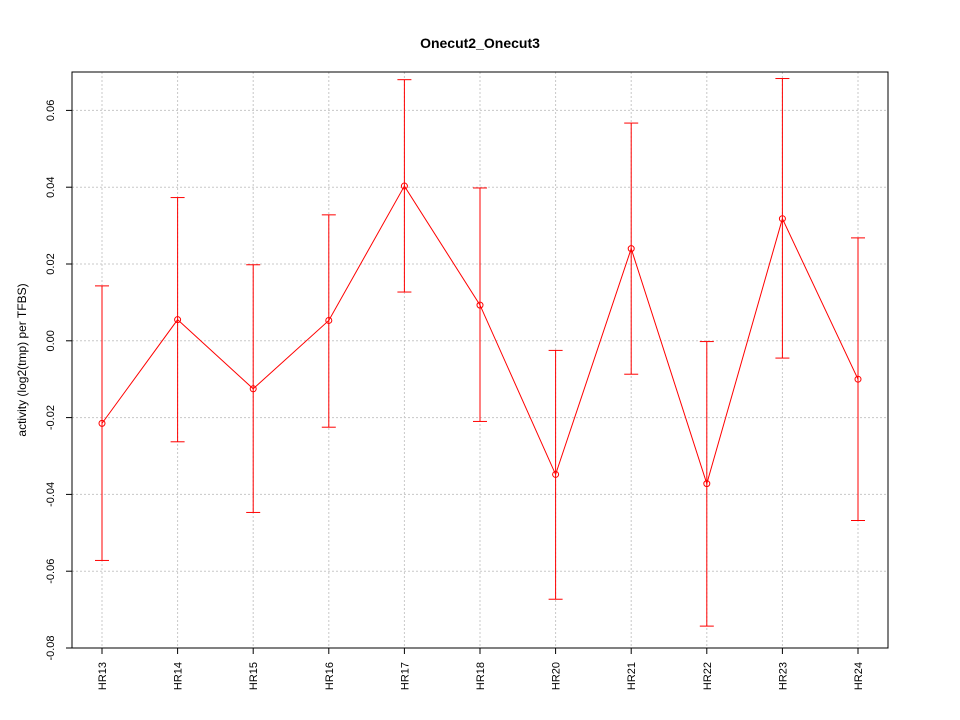 This screenshot has width=960, height=720. I want to click on x-tick-label: HR20, so click(557, 676).